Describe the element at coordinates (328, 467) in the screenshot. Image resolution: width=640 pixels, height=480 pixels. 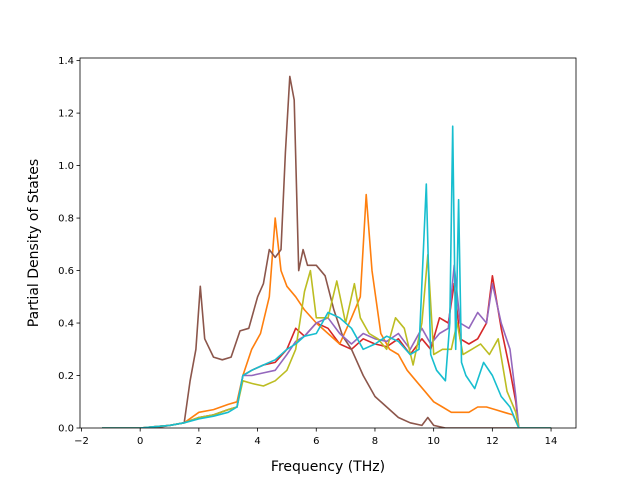
I see `x-axis-label: Frequency (THz)` at that location.